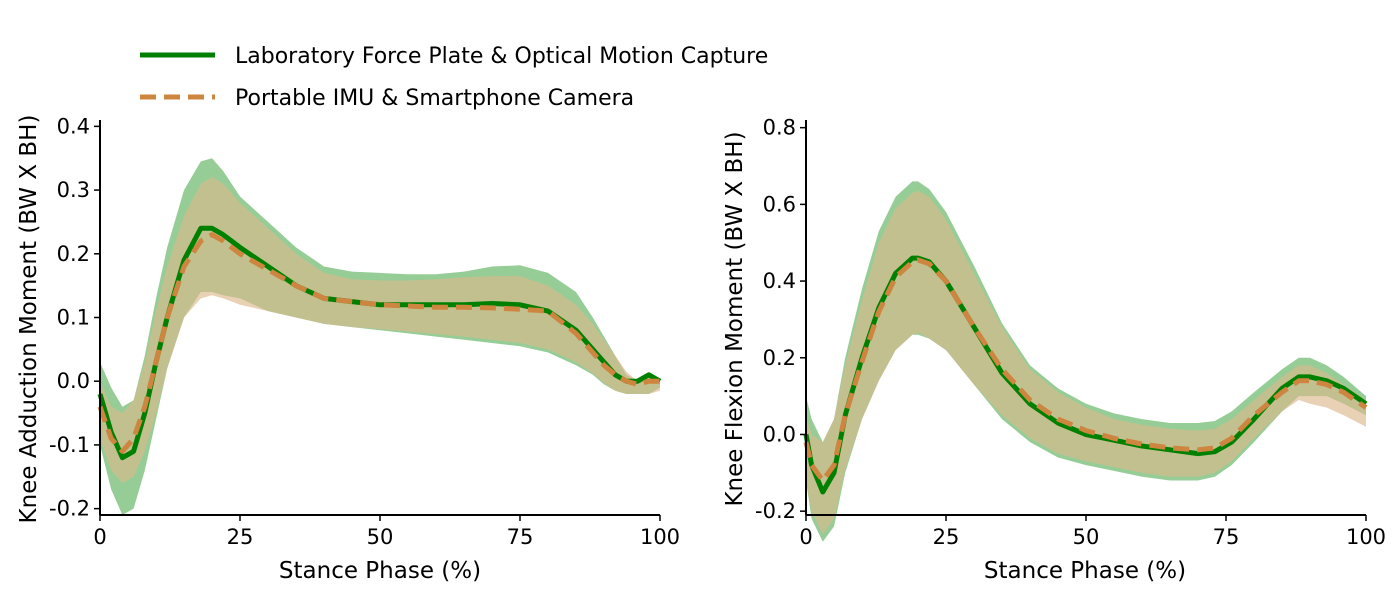 The image size is (1400, 600). What do you see at coordinates (1366, 537) in the screenshot?
I see `x-tick-label-flexion: 100` at bounding box center [1366, 537].